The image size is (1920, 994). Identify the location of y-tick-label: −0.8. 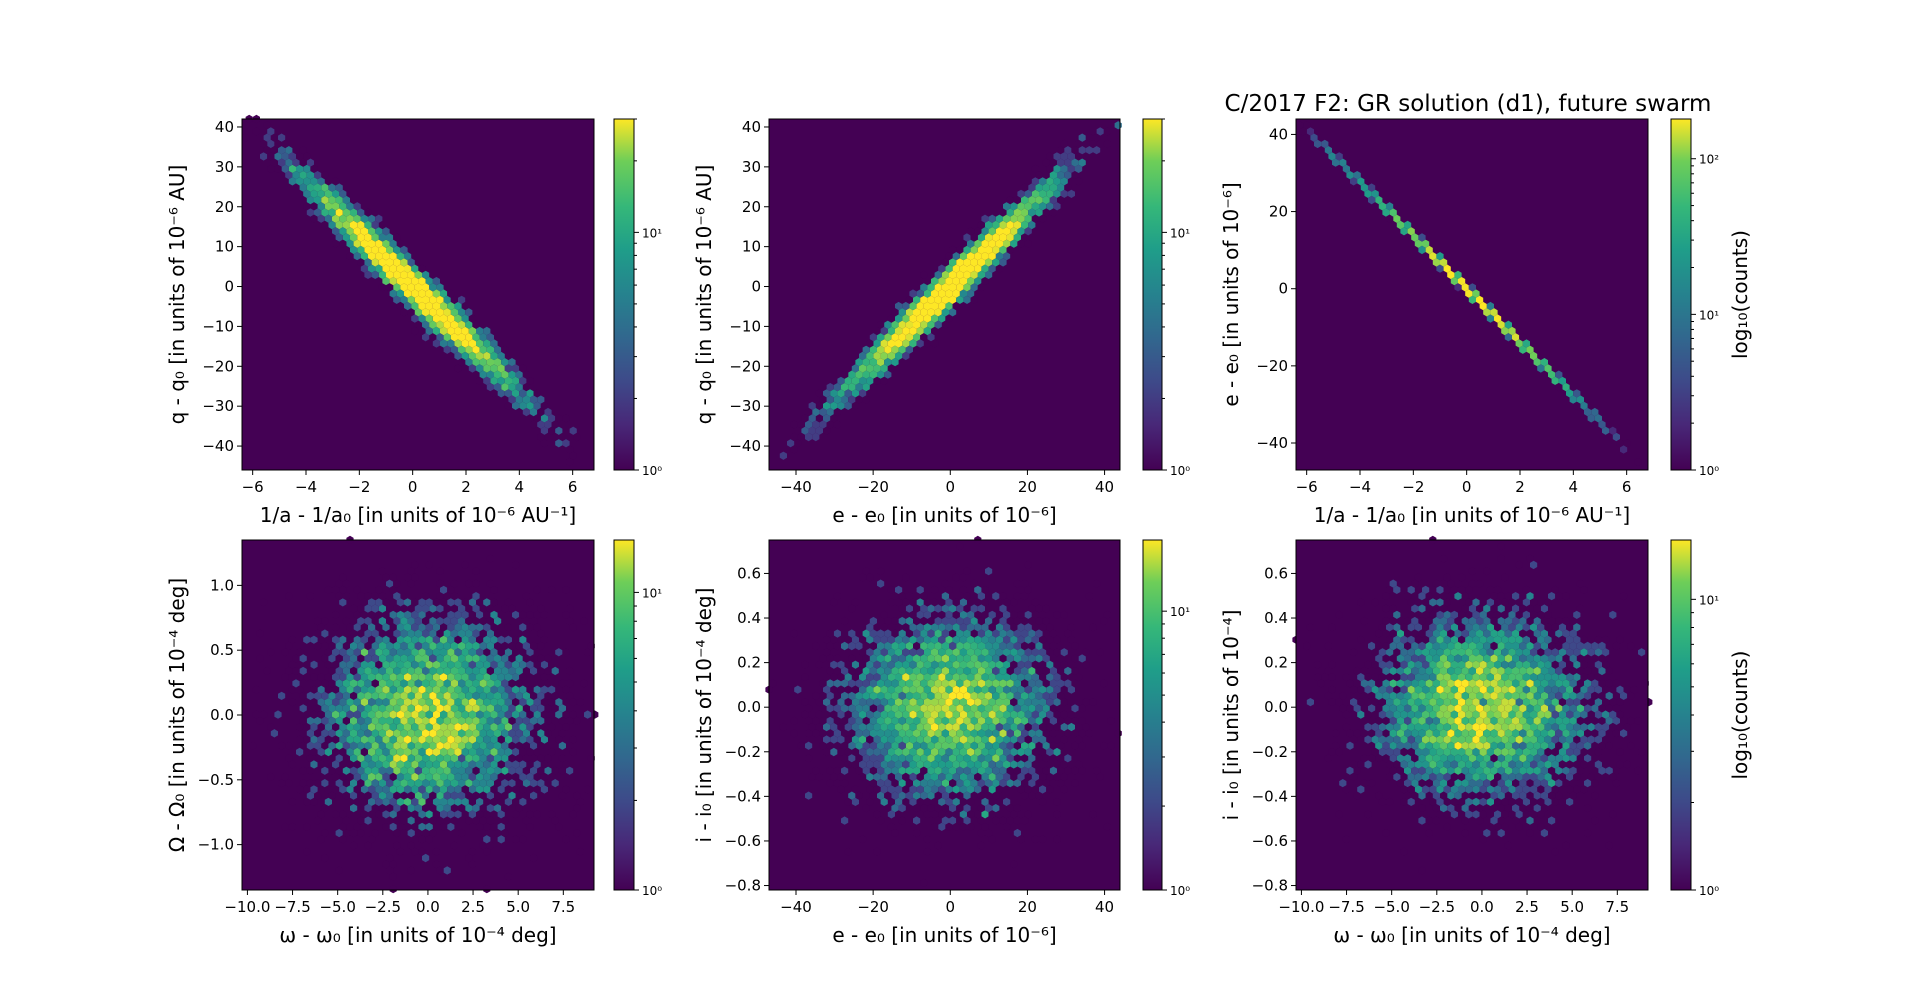
(1270, 886).